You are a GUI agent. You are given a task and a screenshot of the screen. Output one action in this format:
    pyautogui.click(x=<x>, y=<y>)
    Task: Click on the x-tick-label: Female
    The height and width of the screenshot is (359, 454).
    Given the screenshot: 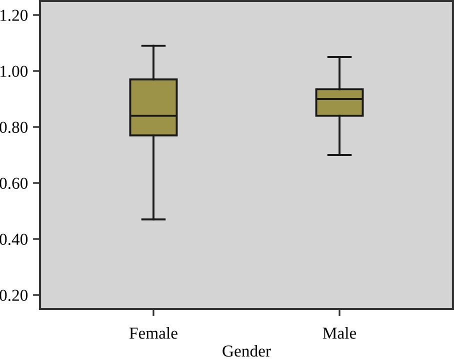 What is the action you would take?
    pyautogui.click(x=153, y=333)
    